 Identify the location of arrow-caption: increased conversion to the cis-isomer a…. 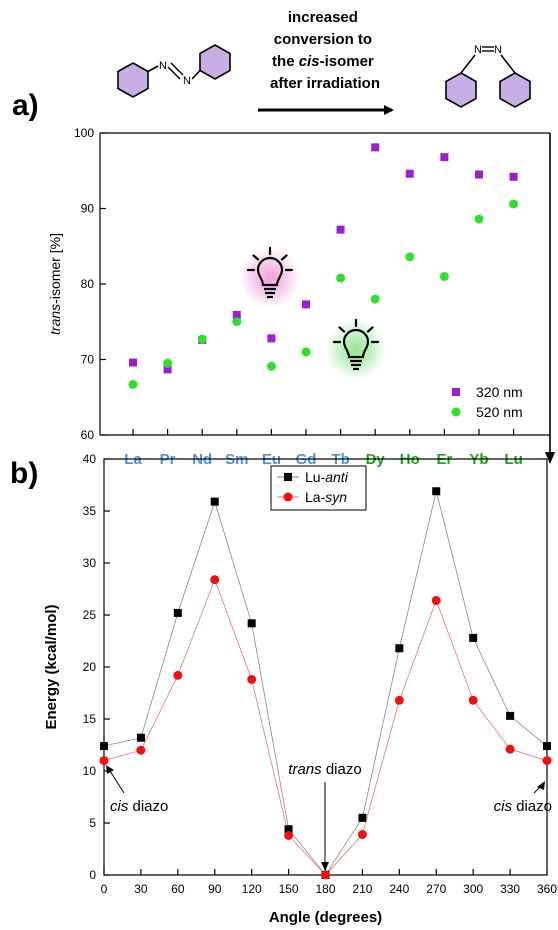
(325, 50).